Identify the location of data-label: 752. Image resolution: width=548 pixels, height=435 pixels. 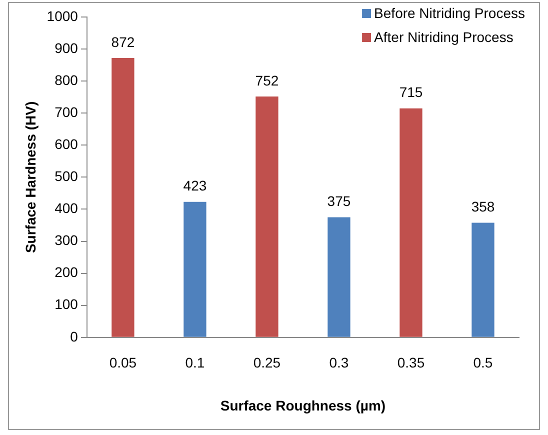
(267, 80).